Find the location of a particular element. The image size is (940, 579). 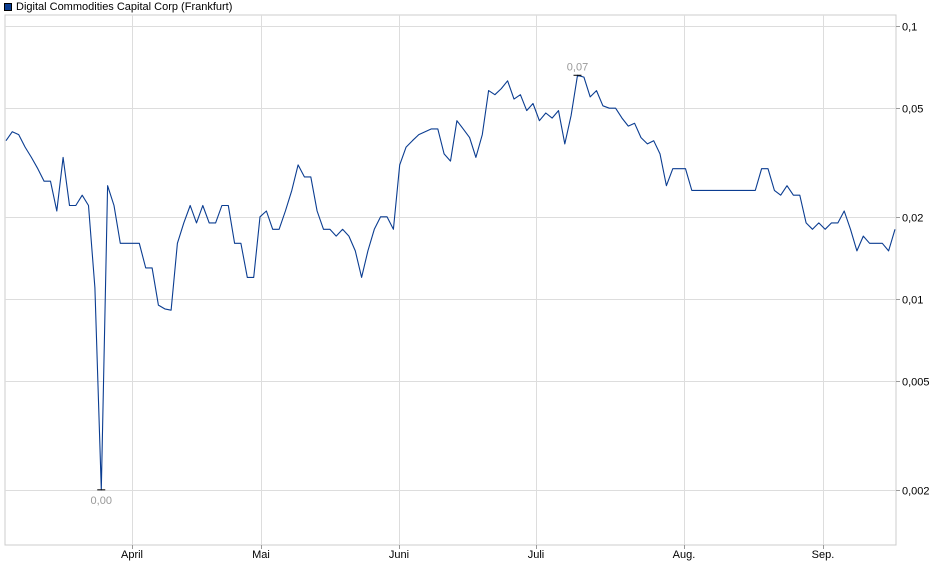

y-tick-label: 0,1 is located at coordinates (909, 28).